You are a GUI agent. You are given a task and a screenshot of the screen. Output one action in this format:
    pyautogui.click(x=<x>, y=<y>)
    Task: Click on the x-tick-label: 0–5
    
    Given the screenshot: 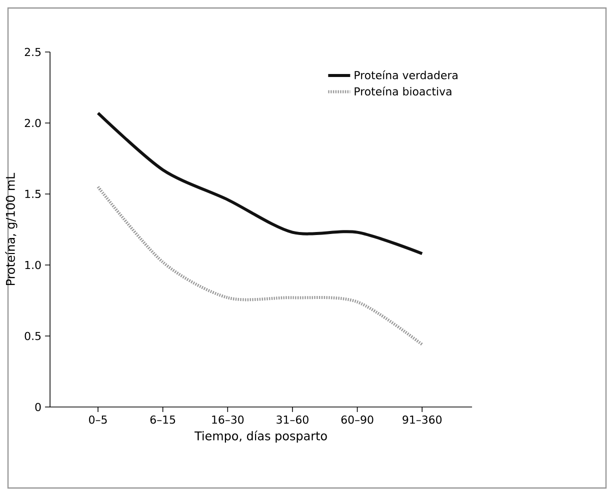 What is the action you would take?
    pyautogui.click(x=98, y=420)
    